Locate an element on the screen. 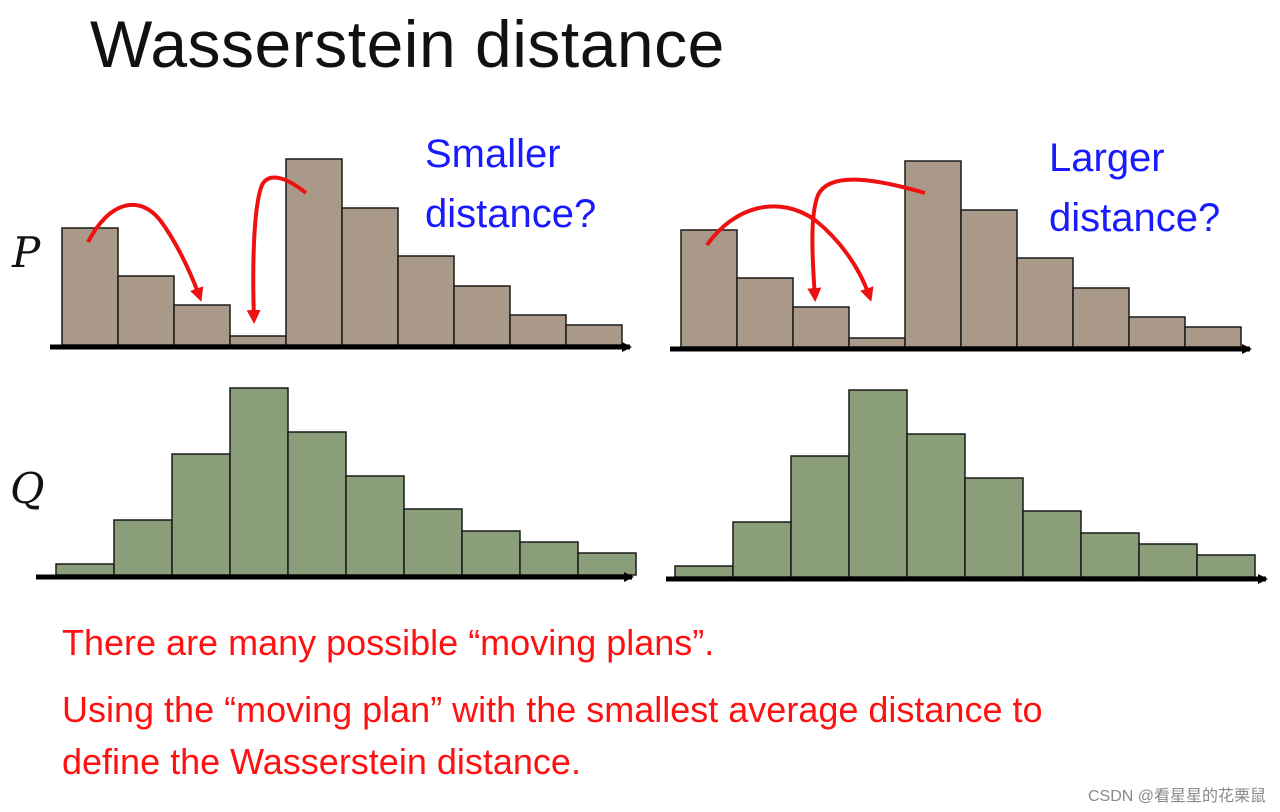 The image size is (1280, 812). question-smaller-line1: Smaller is located at coordinates (493, 154).